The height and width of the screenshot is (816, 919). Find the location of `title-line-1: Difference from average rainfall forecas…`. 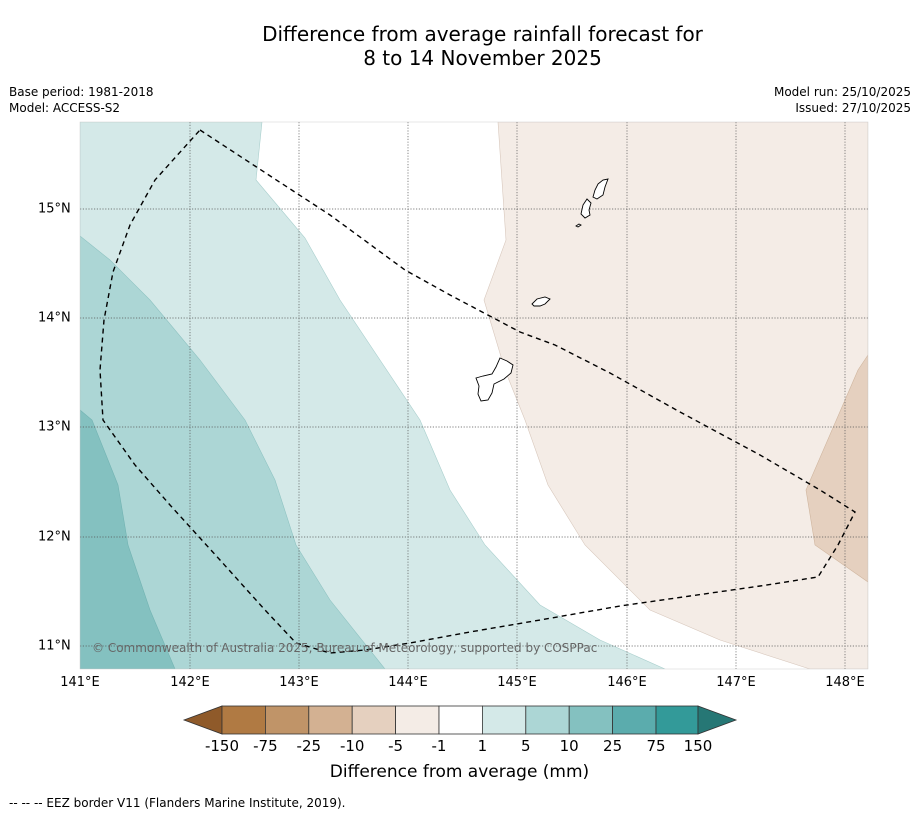

title-line-1: Difference from average rainfall forecas… is located at coordinates (482, 34).